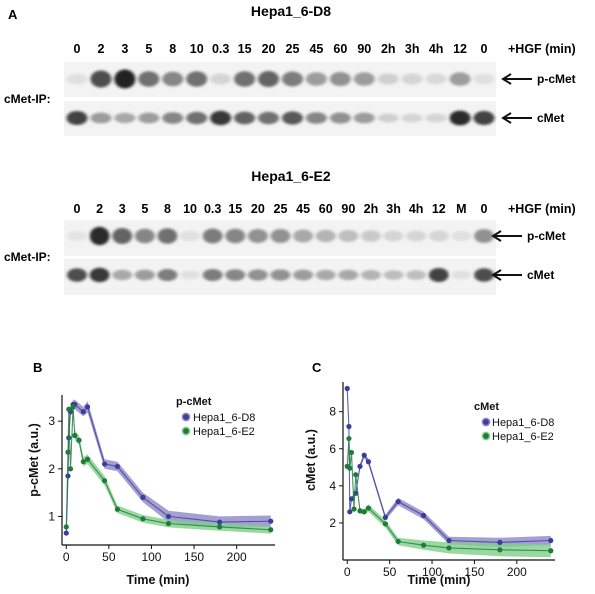  I want to click on lane-label: 2h, so click(371, 209).